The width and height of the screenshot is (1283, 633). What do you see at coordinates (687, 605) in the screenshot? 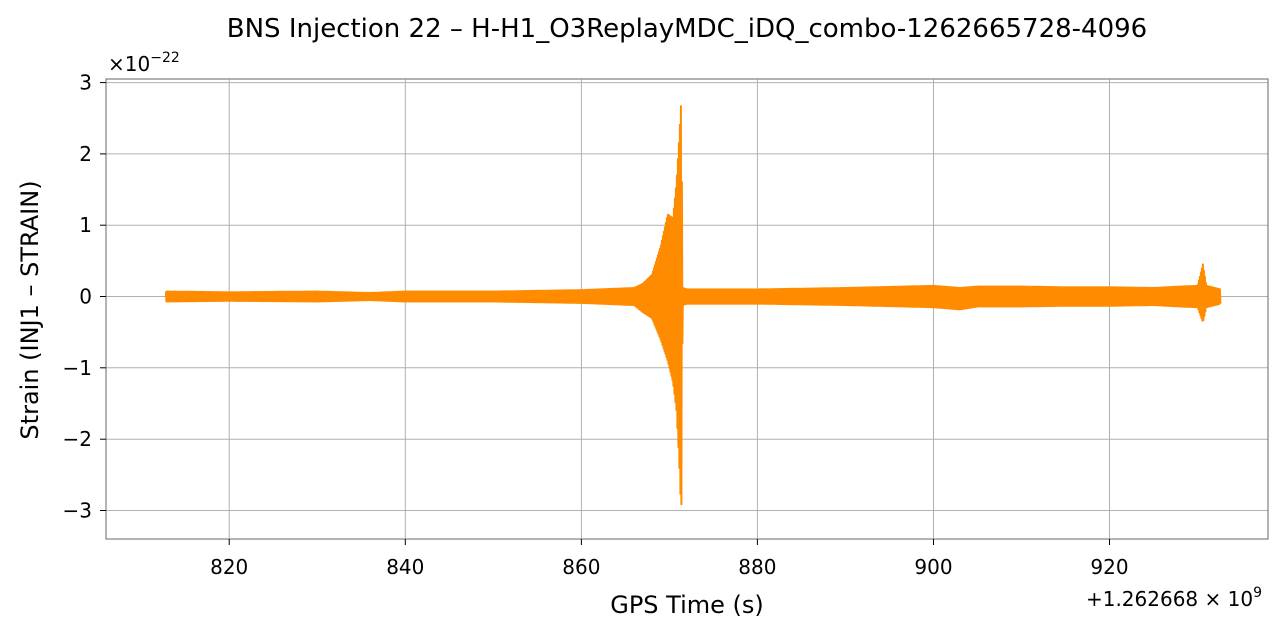
I see `x-axis-label: GPS Time (s)` at bounding box center [687, 605].